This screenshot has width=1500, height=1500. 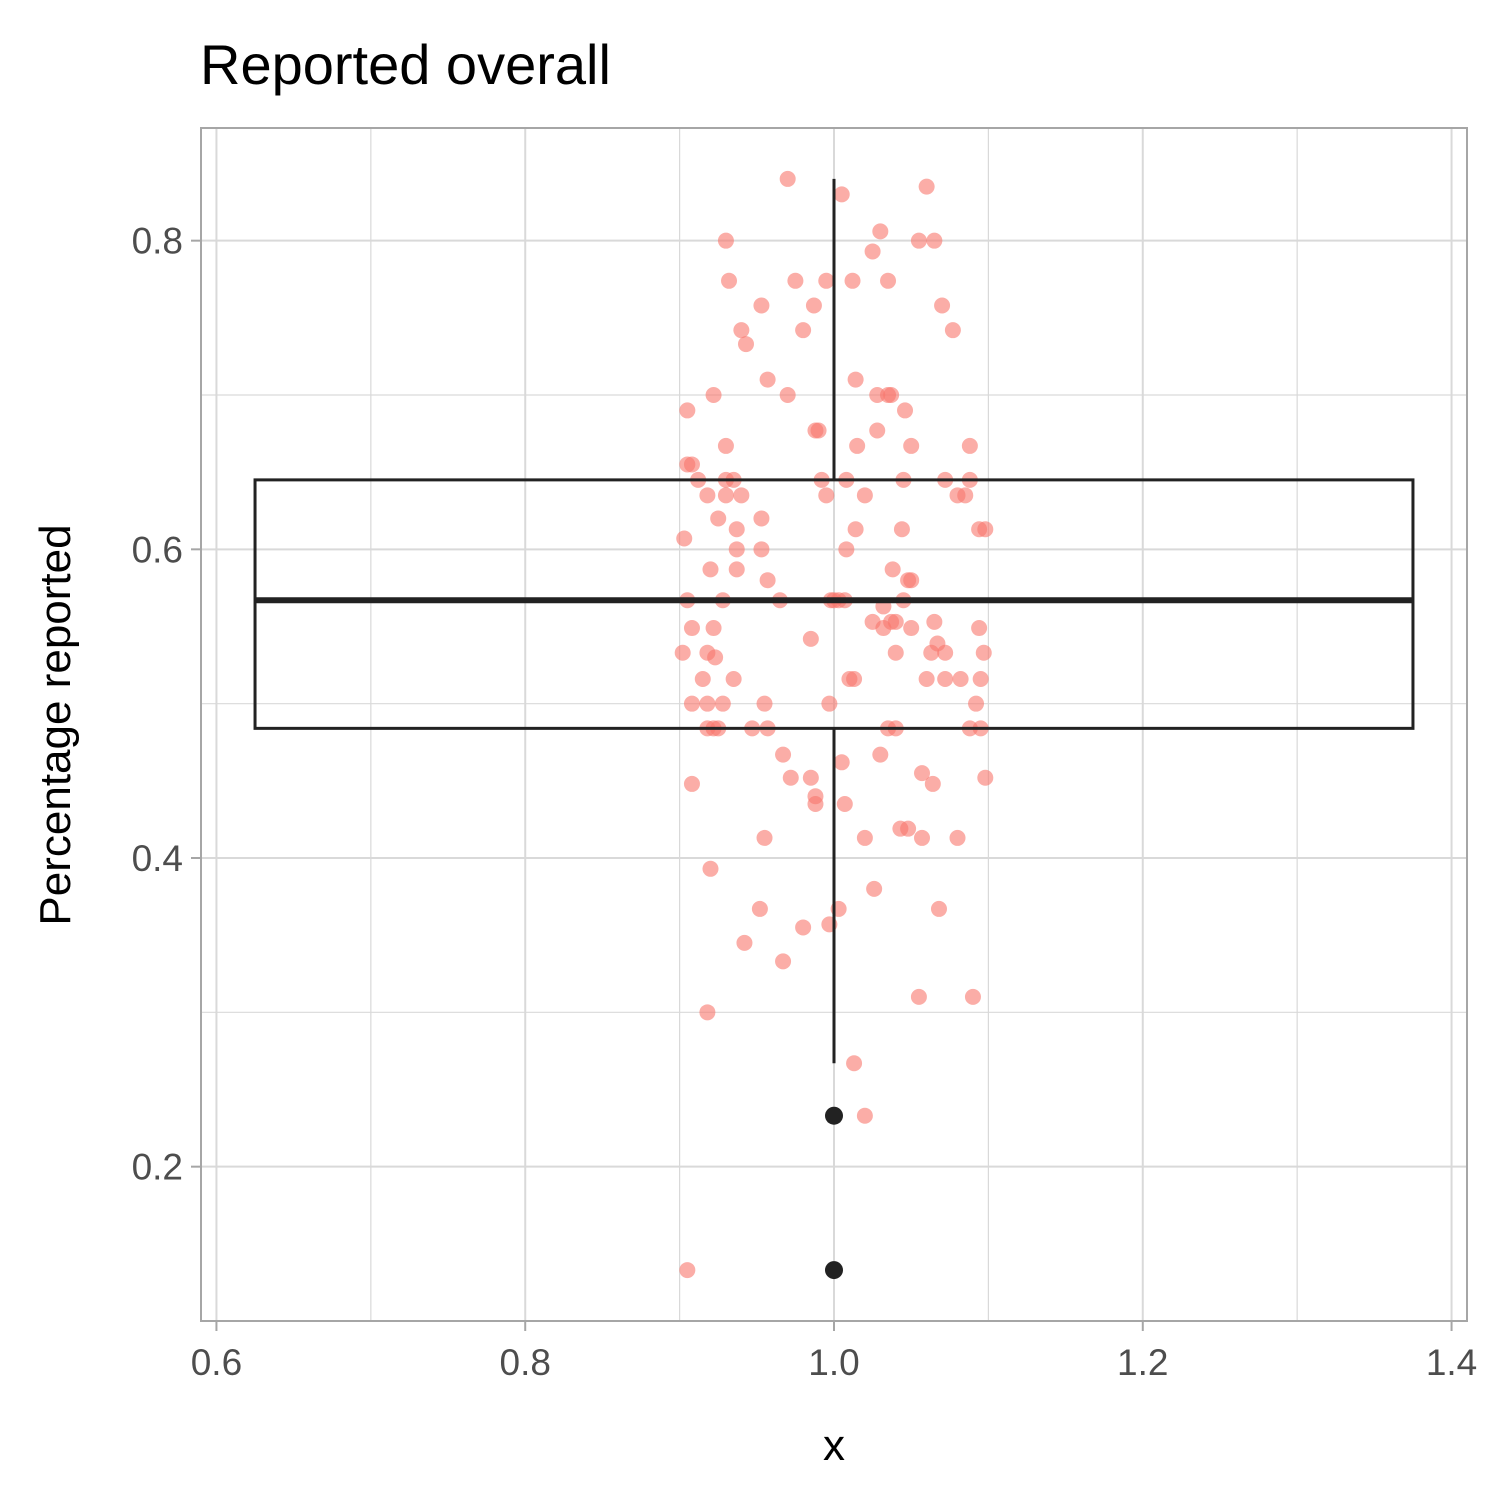 What do you see at coordinates (525, 1362) in the screenshot?
I see `x-tick-label: 0.8` at bounding box center [525, 1362].